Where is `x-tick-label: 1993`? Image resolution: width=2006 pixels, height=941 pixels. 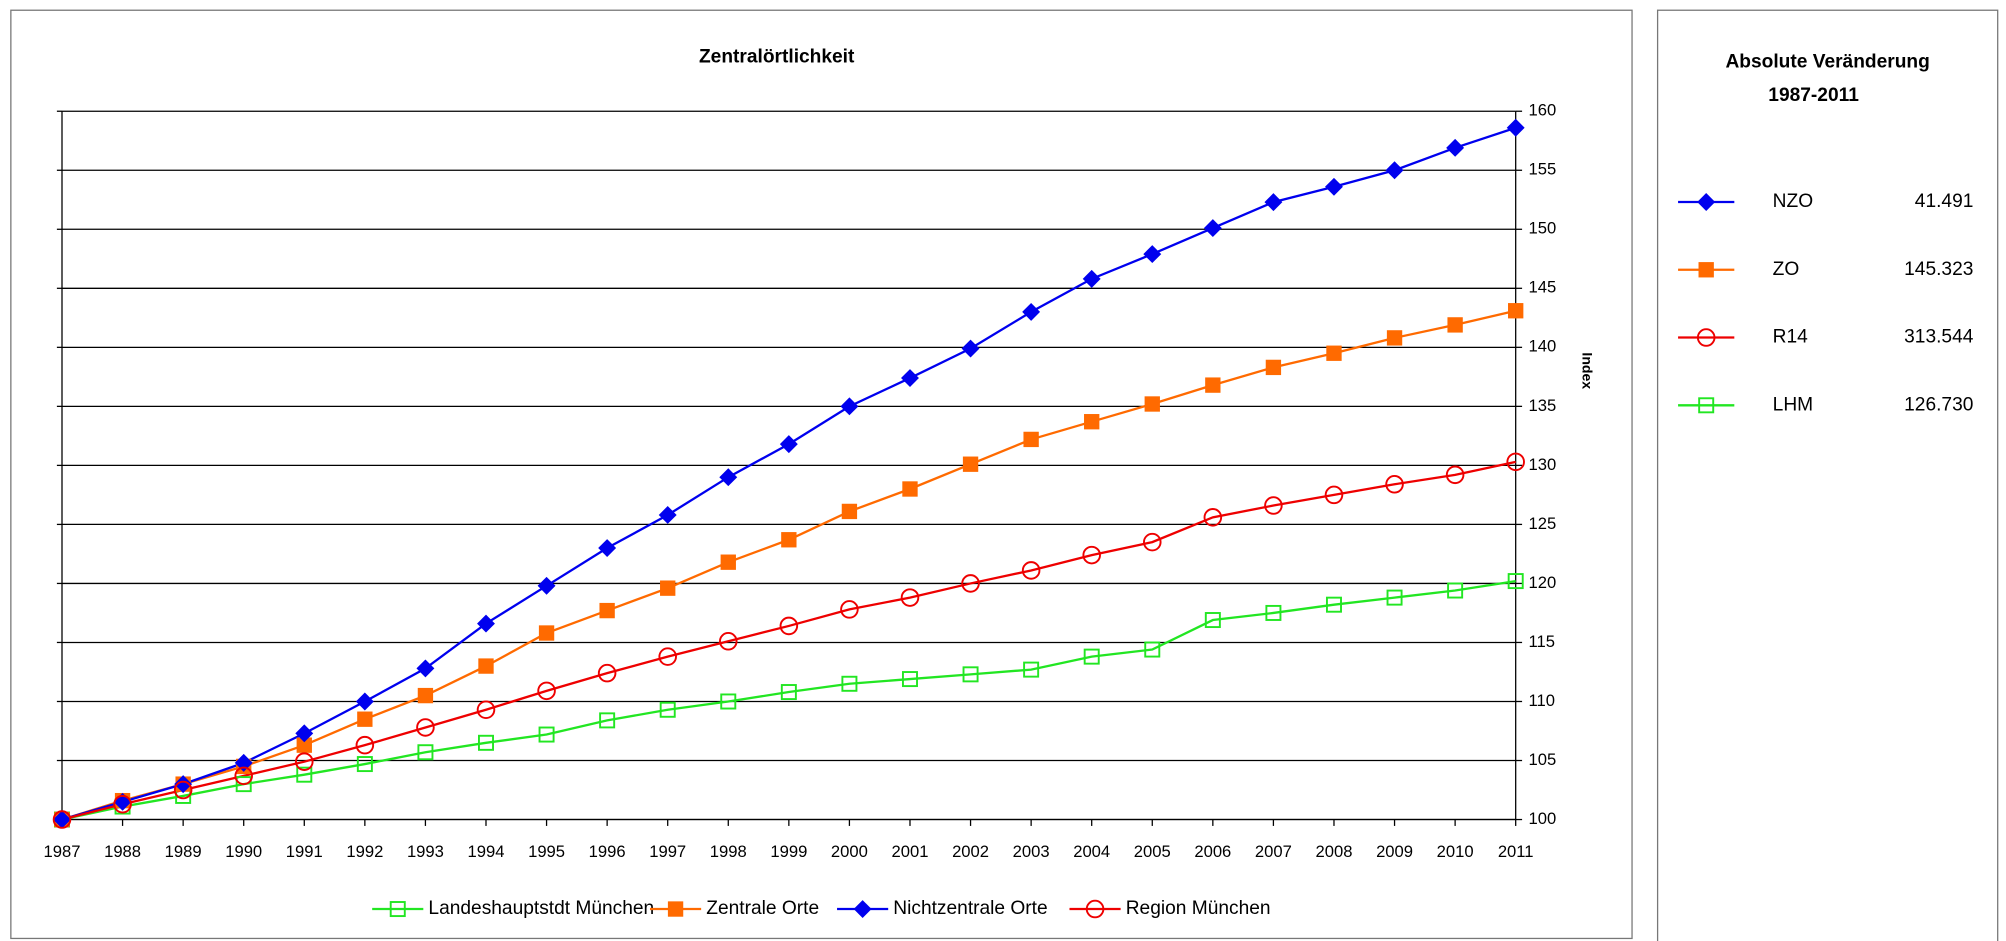 x-tick-label: 1993 is located at coordinates (425, 851).